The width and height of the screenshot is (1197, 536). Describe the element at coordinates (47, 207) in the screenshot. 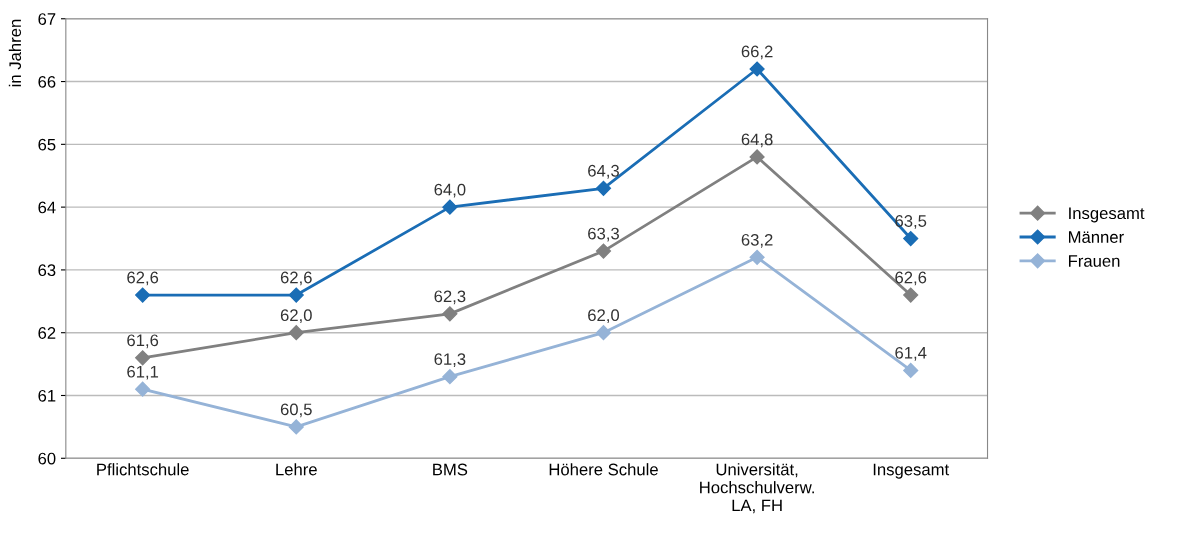

I see `y-tick-label: 64` at that location.